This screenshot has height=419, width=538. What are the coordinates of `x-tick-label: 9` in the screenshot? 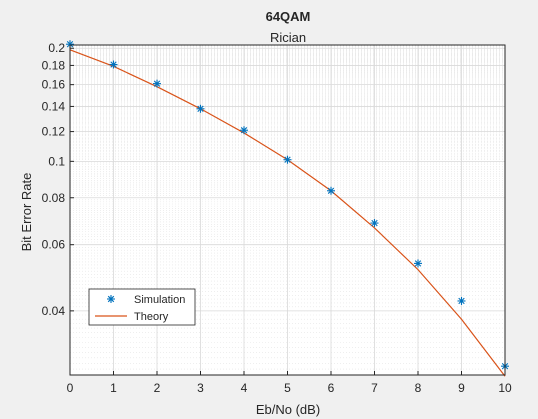 It's located at (461, 388).